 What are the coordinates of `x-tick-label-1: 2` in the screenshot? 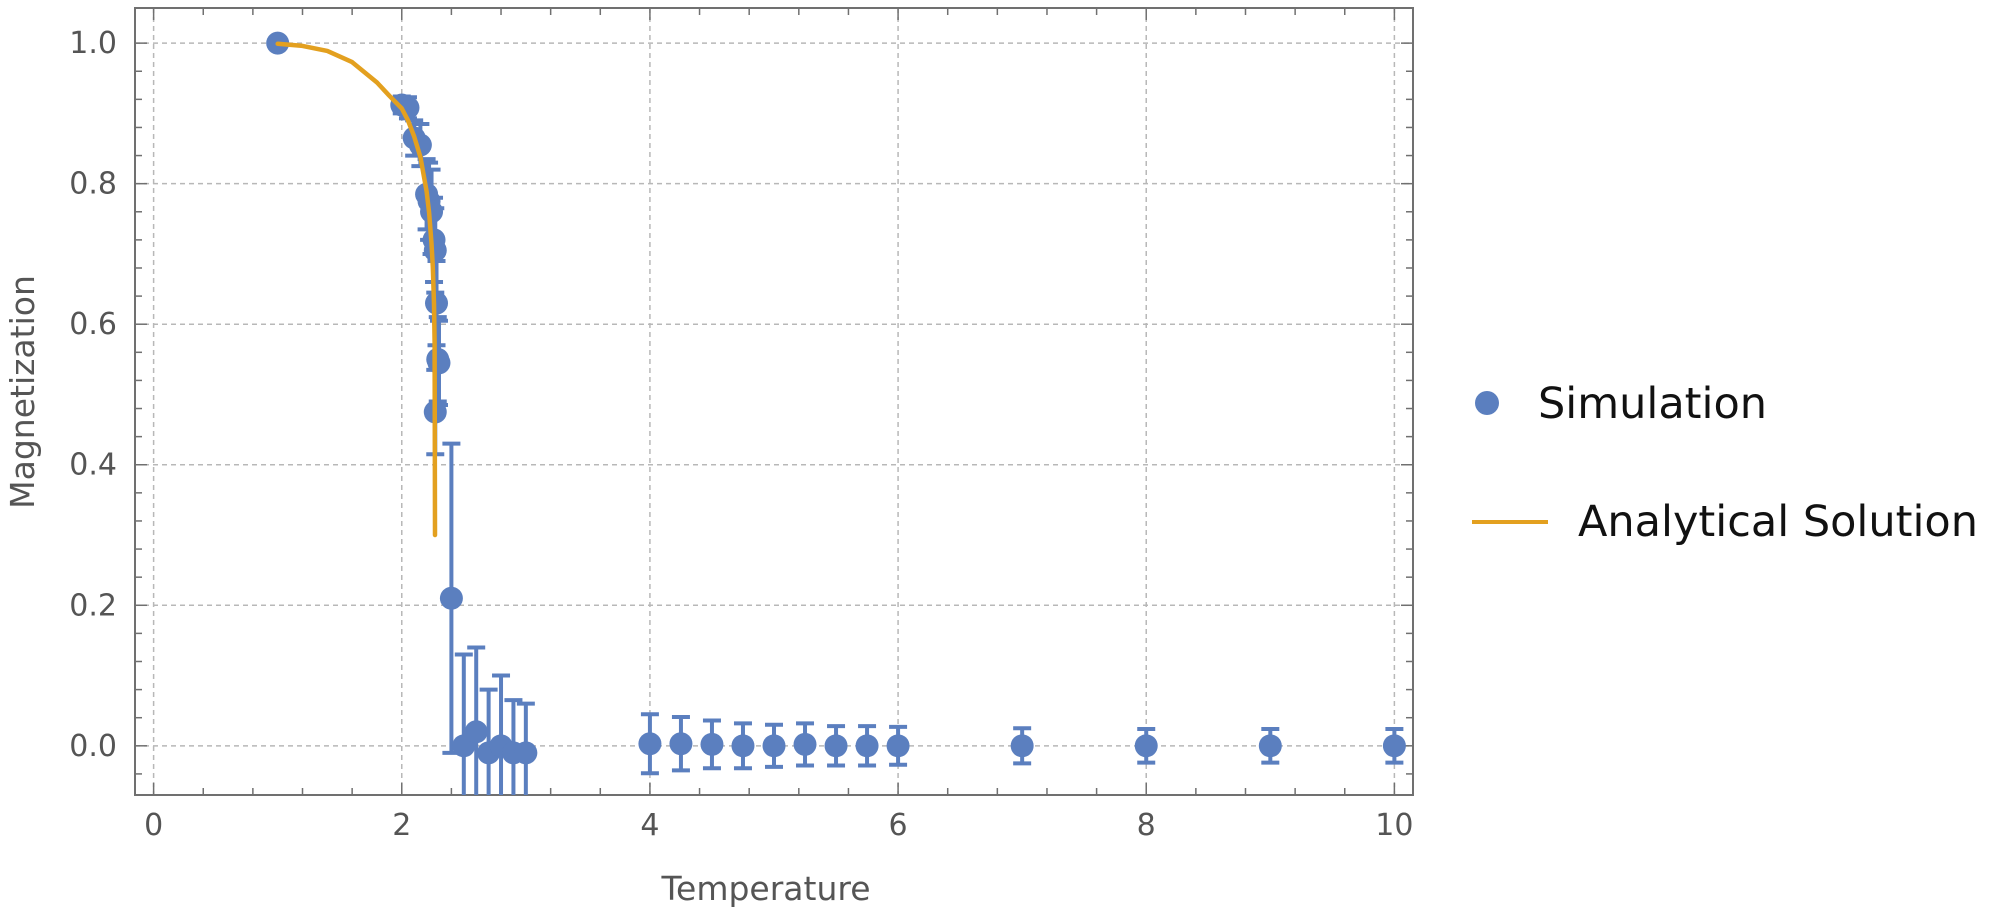 It's located at (401, 825).